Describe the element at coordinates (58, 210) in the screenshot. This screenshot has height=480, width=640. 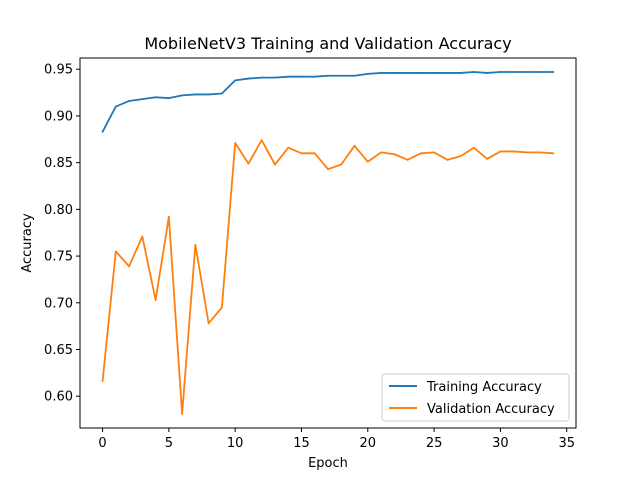
I see `y-tick-label: 0.80` at that location.